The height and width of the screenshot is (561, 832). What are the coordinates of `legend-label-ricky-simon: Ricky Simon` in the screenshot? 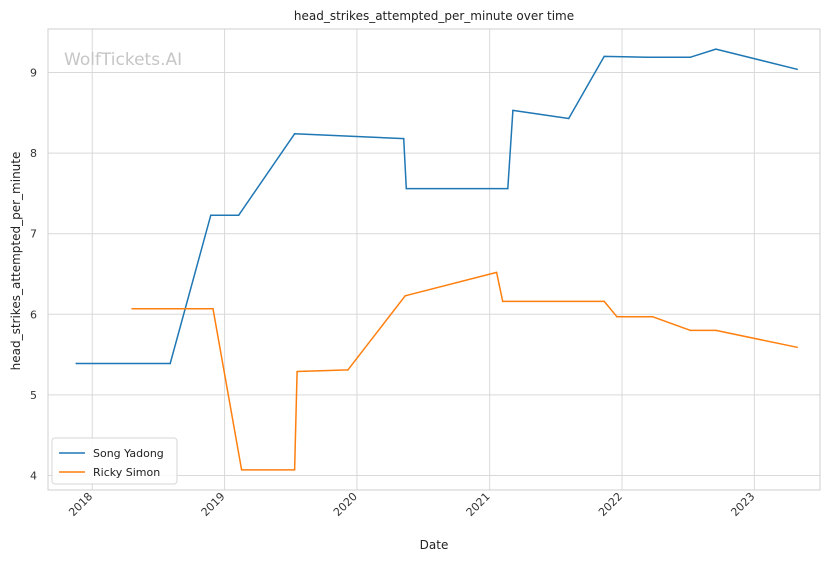 It's located at (126, 472).